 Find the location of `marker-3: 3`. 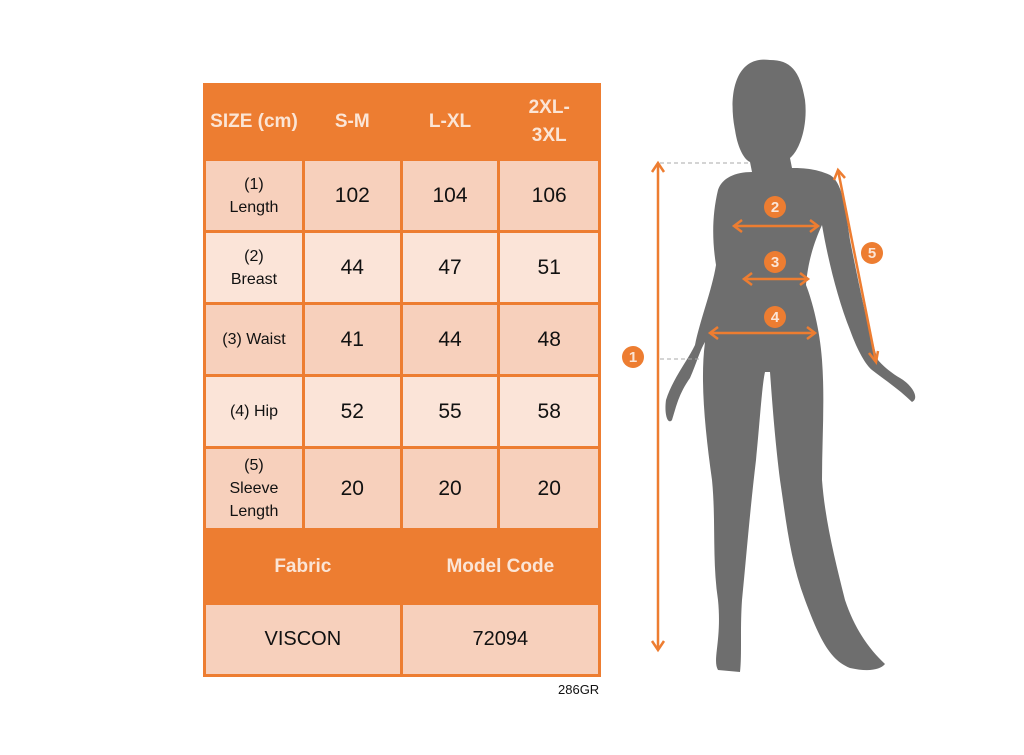

marker-3: 3 is located at coordinates (775, 262).